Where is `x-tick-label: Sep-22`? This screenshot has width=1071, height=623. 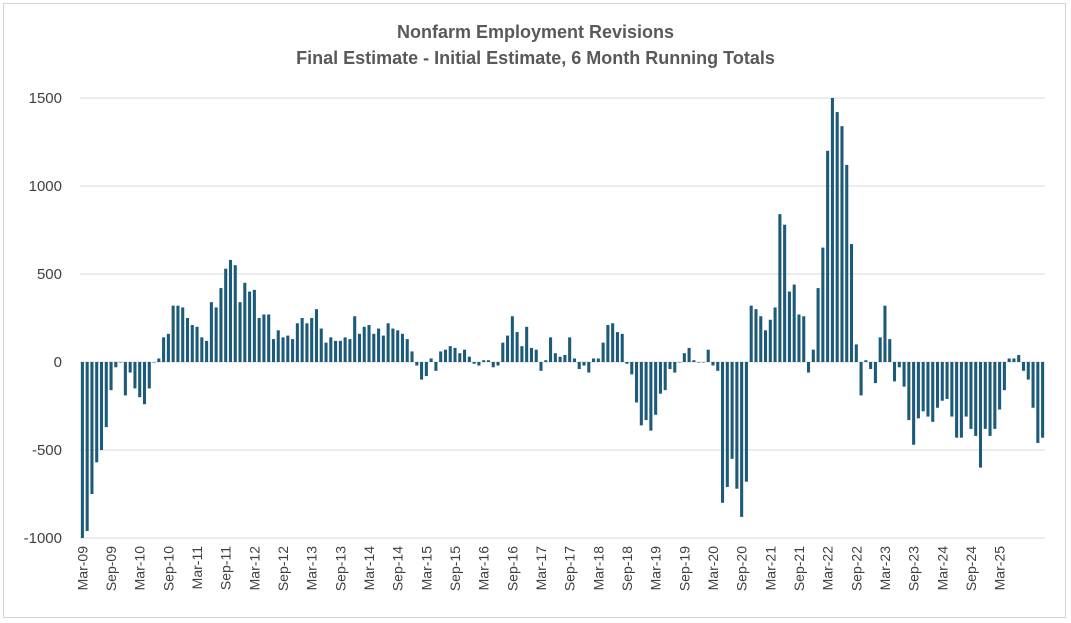 x-tick-label: Sep-22 is located at coordinates (856, 568).